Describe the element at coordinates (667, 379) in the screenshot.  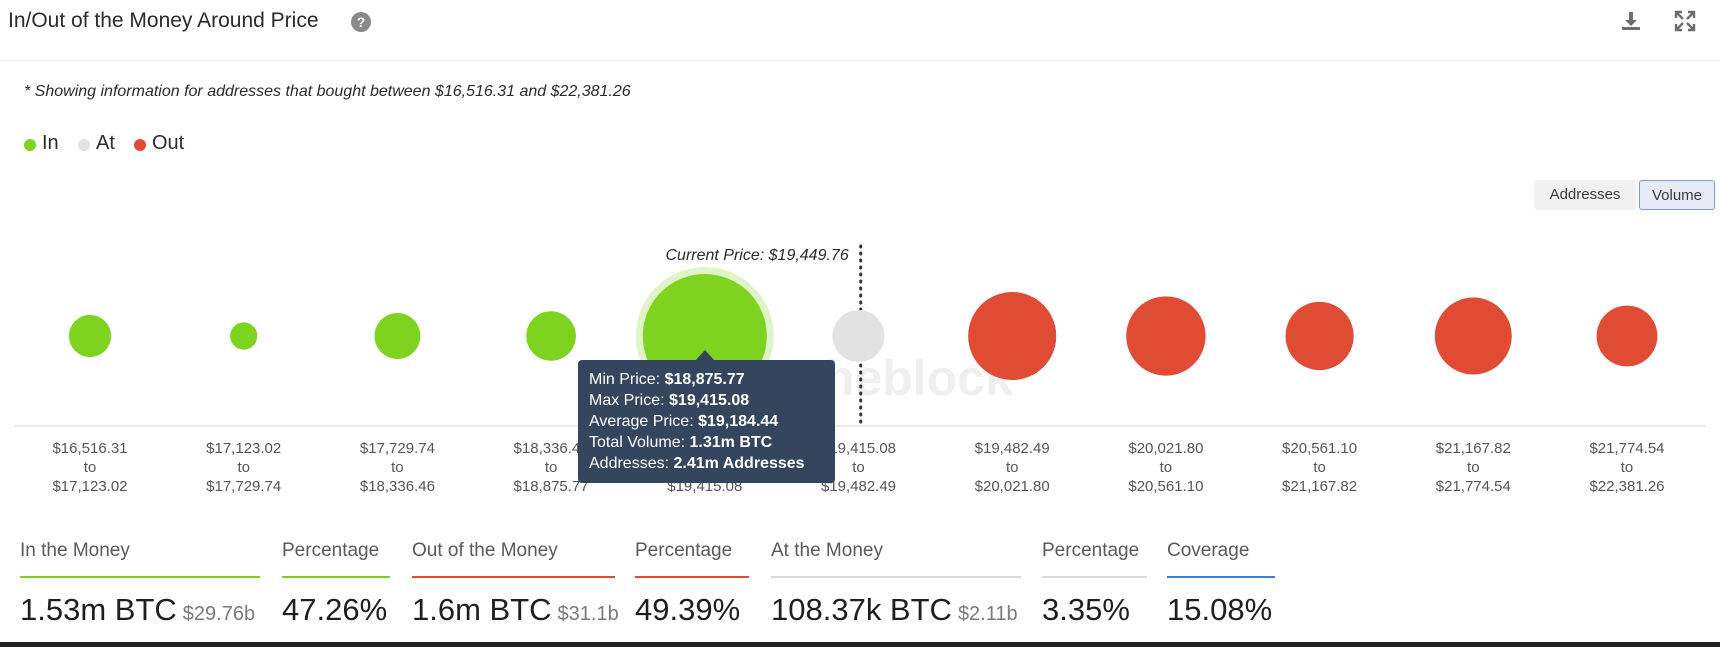
I see `tooltip-min-price: Min Price: $18,875.77` at that location.